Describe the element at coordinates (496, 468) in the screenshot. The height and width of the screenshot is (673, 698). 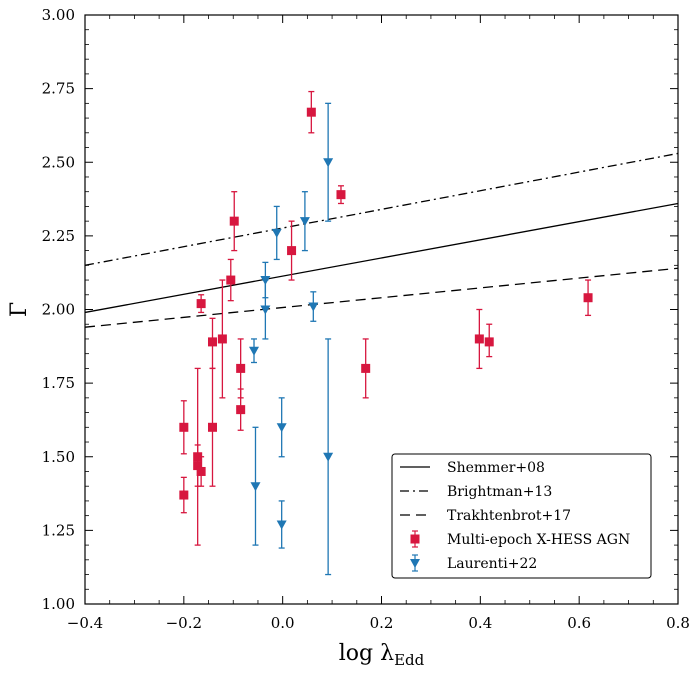
I see `legend-label: Shemmer+08` at that location.